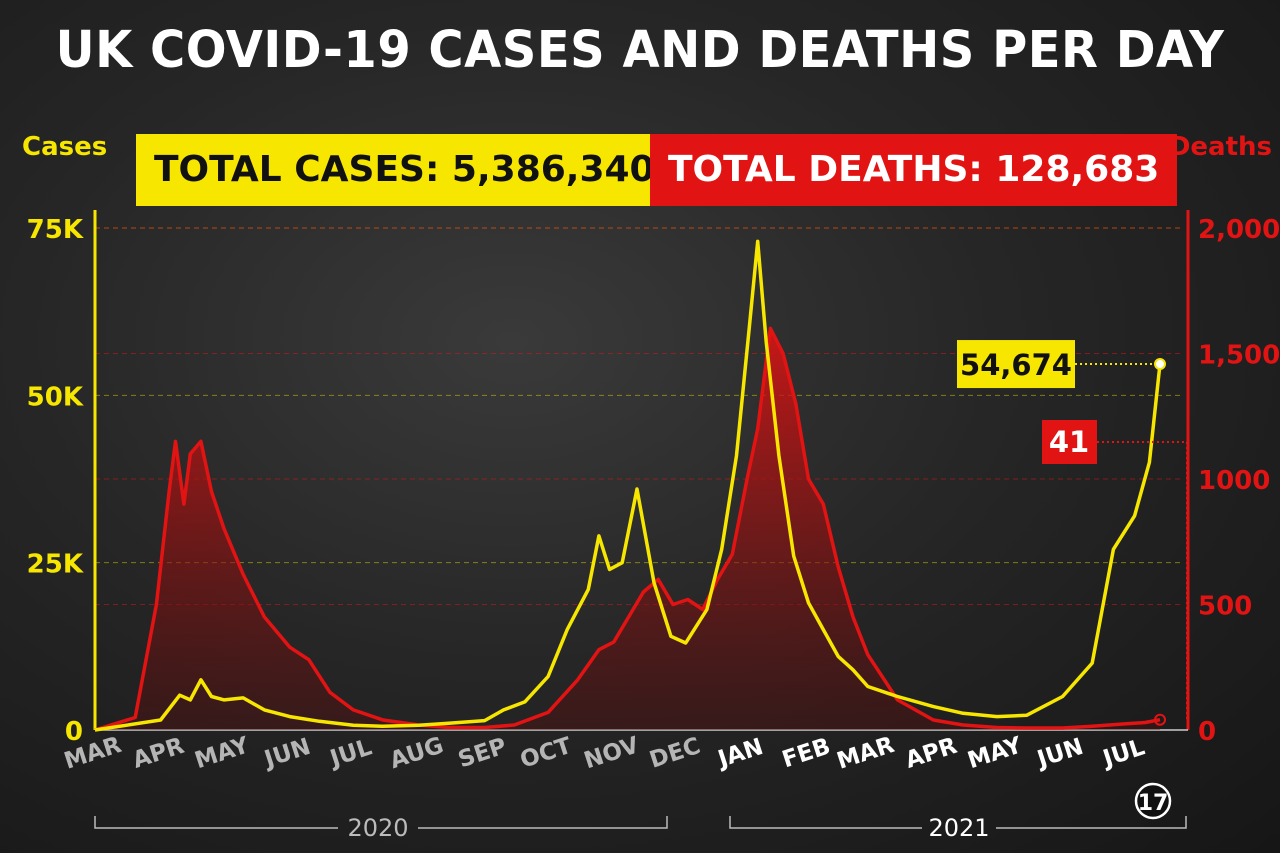 This screenshot has width=1280, height=853. I want to click on left-tick-label: 25K, so click(55, 565).